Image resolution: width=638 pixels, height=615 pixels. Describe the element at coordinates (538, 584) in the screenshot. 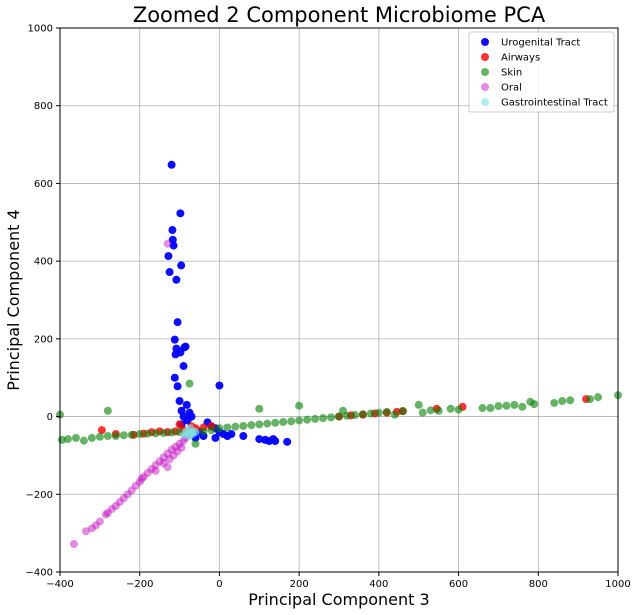

I see `x-tick-label: 800` at that location.